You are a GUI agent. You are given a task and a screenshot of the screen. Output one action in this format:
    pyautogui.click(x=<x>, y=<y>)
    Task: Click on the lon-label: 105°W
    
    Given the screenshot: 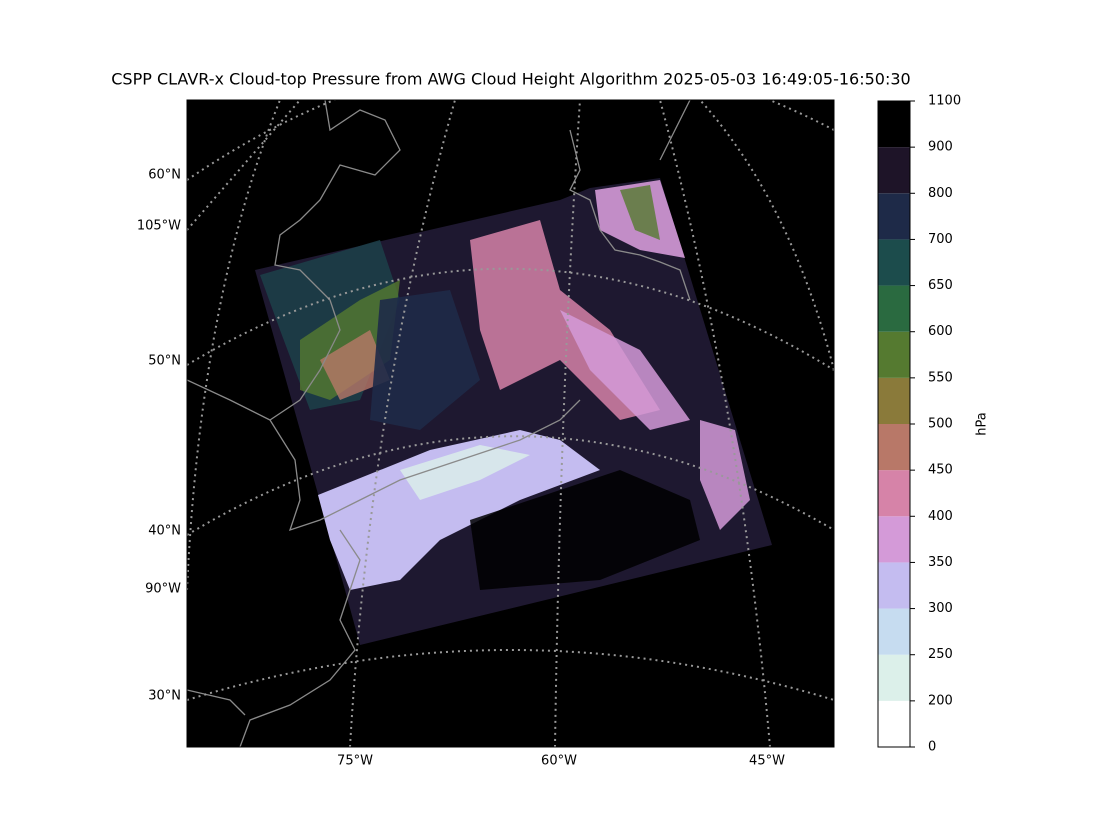 What is the action you would take?
    pyautogui.click(x=159, y=226)
    